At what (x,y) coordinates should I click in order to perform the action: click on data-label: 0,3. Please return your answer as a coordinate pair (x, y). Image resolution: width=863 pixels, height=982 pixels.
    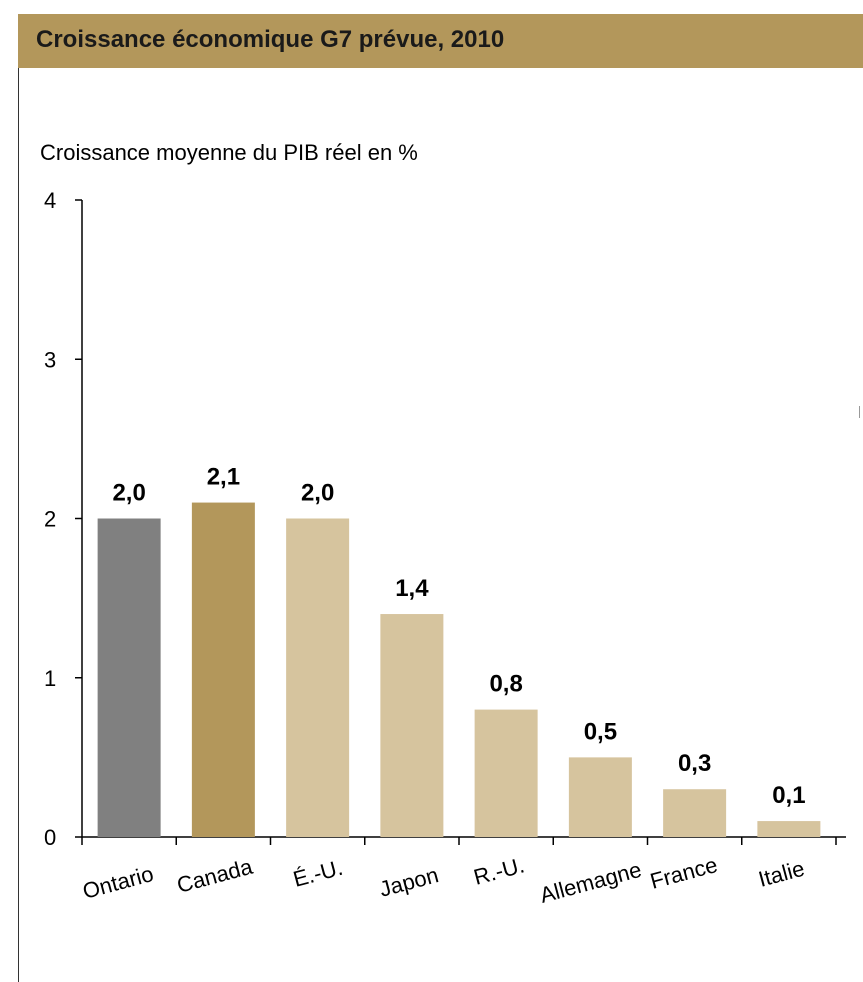
    Looking at the image, I should click on (694, 763).